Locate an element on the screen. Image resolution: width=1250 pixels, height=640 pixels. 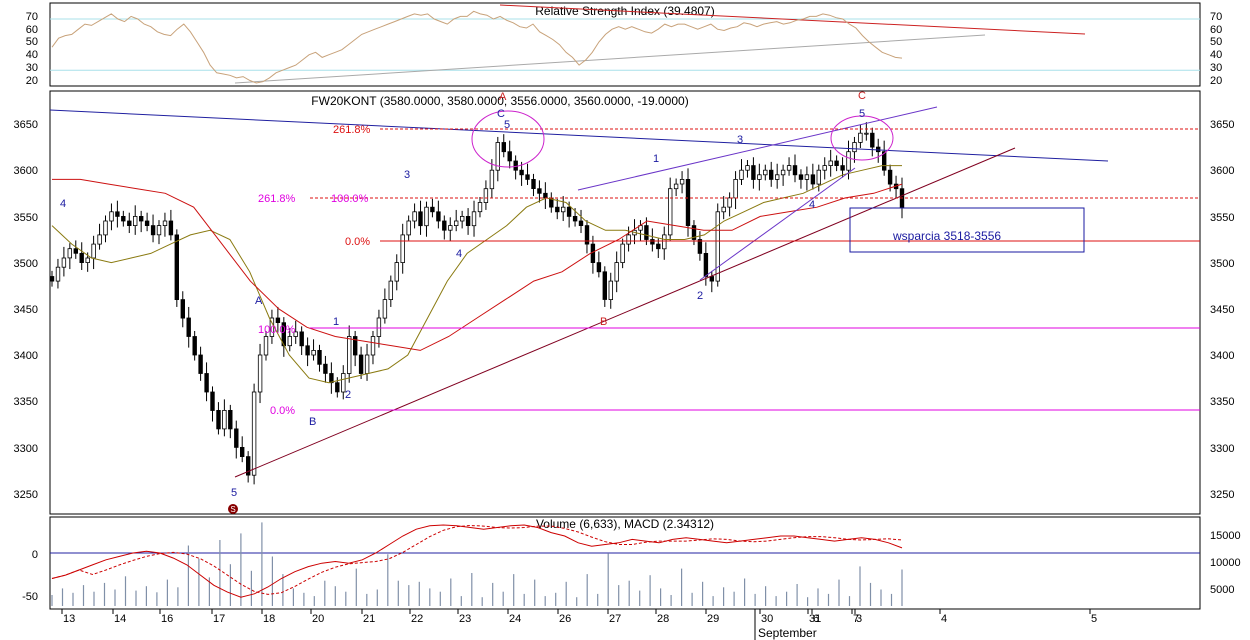
macd-layer is located at coordinates (625, 564).